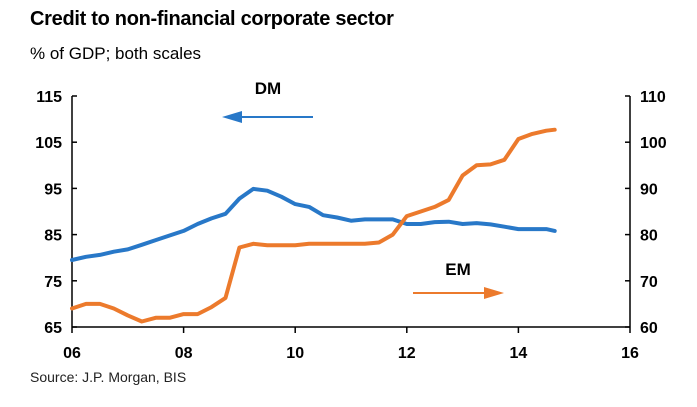  I want to click on right-y-tick-label: 70, so click(649, 282).